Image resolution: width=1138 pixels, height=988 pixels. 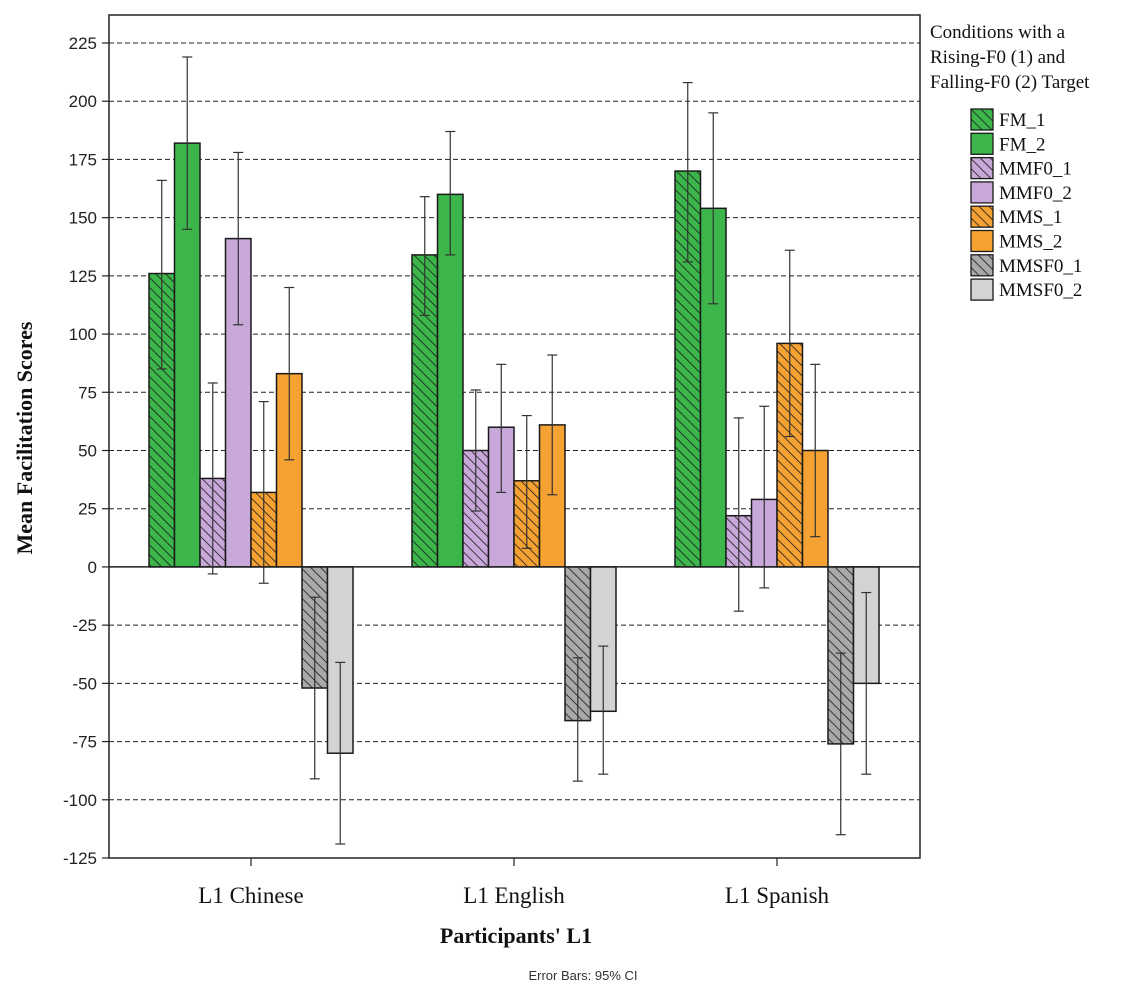 I want to click on x-axis-categories: L1 Chinese L1 English L1 Spanish, so click(x=514, y=883).